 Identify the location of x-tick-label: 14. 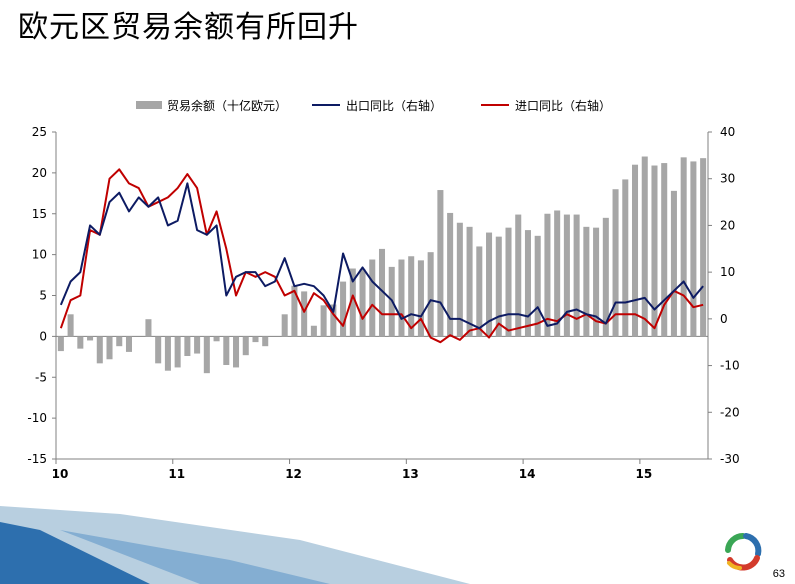
(527, 474).